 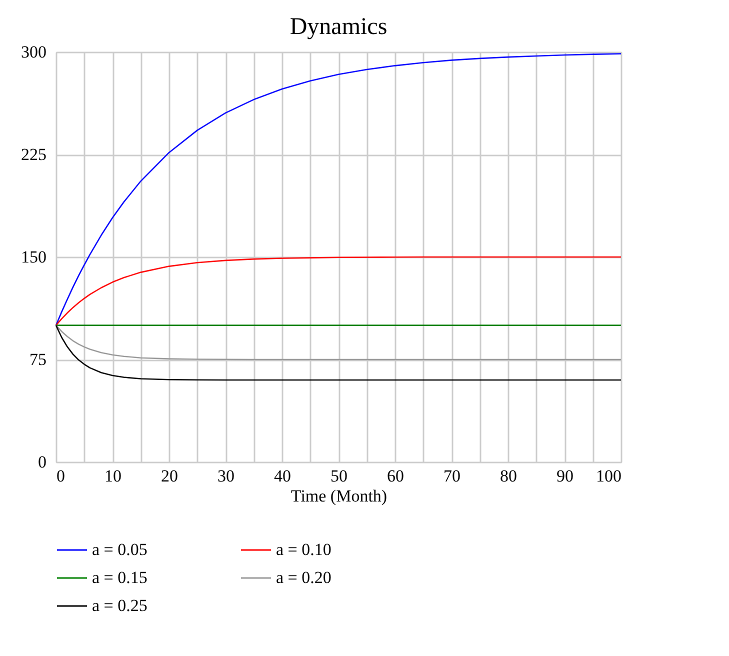 I want to click on x-tick-label: 30, so click(x=226, y=476).